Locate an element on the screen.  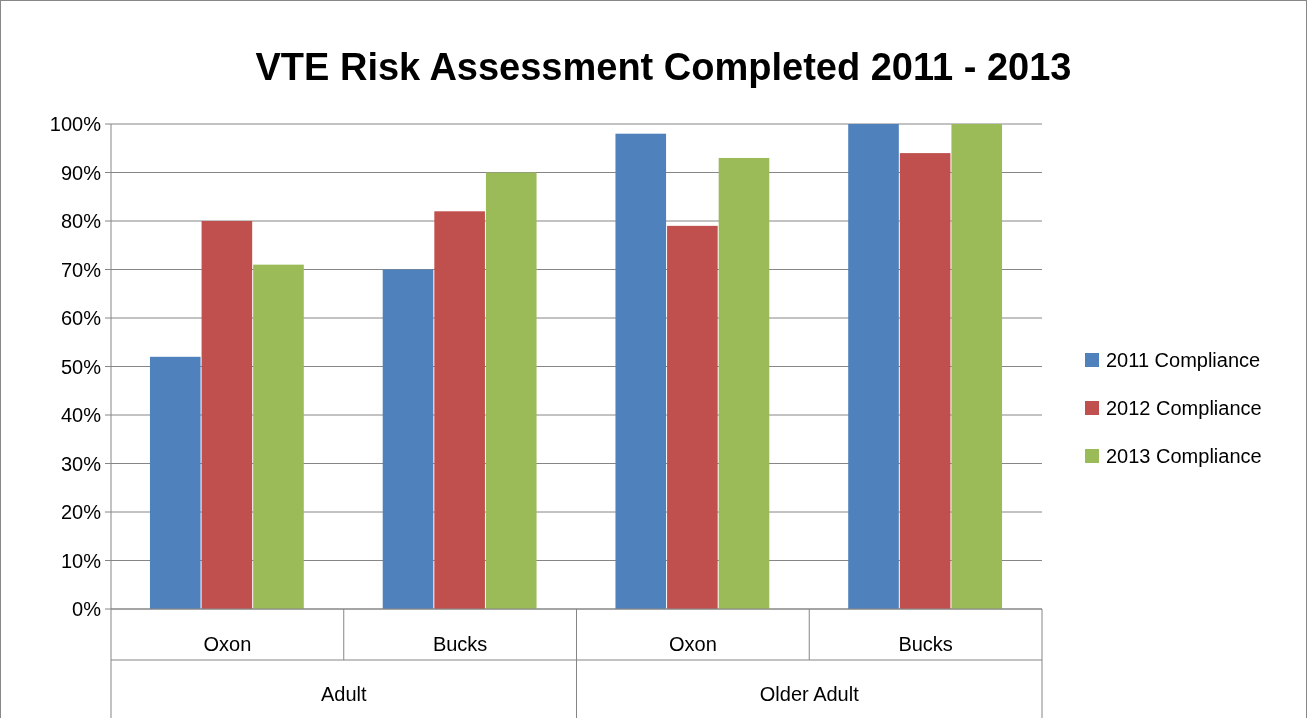
chart-title: VTE Risk Assessment Completed 2011 - 2013 is located at coordinates (663, 67).